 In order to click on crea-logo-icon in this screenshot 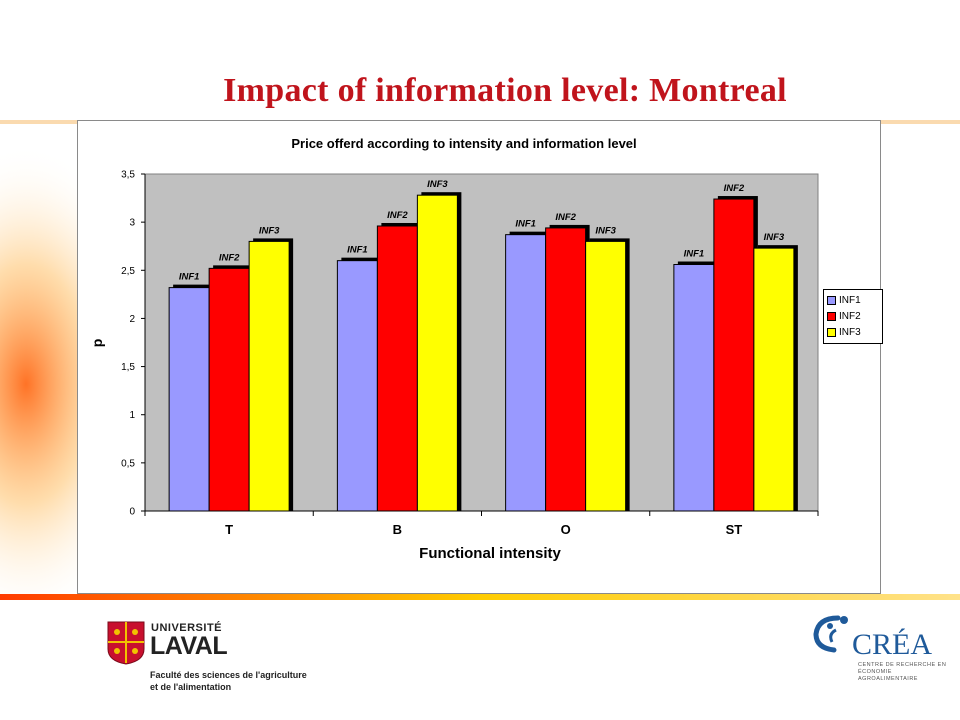, I will do `click(830, 634)`.